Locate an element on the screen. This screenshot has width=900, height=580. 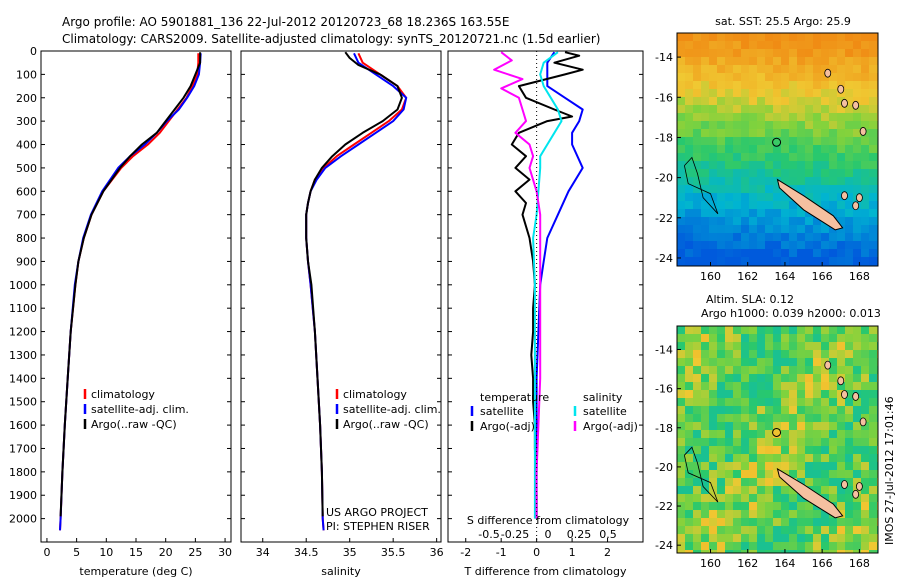
footer-stamp: IMOS 27-Jul-2012 17:01:46 is located at coordinates (889, 470).